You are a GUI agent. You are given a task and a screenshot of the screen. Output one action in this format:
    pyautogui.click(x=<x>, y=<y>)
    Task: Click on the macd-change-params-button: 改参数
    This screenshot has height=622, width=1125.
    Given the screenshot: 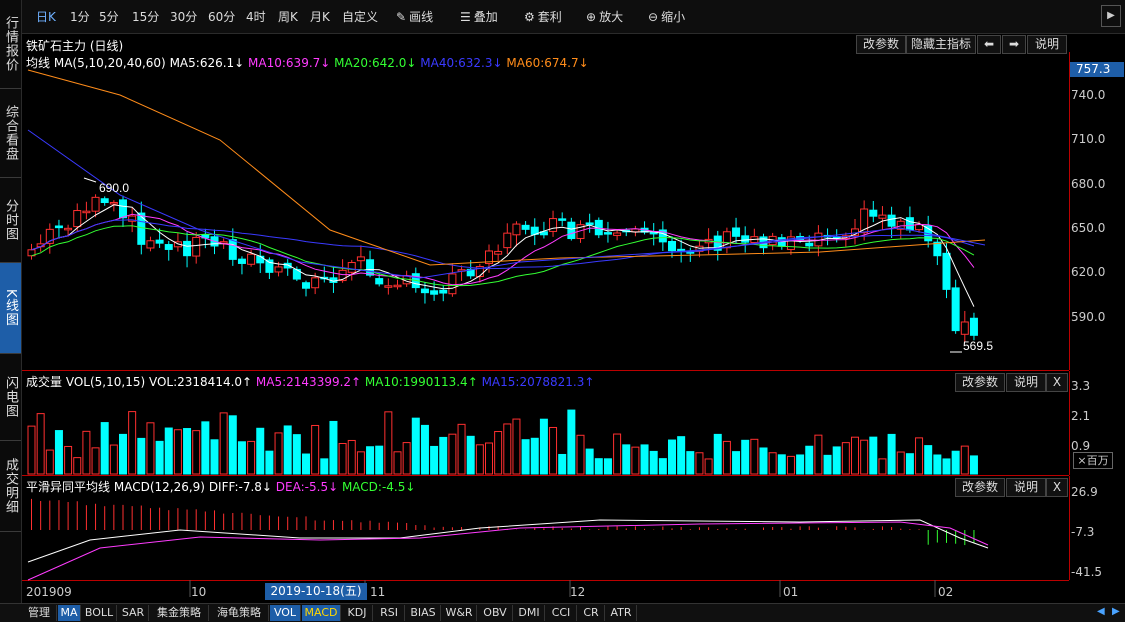 What is the action you would take?
    pyautogui.click(x=980, y=487)
    